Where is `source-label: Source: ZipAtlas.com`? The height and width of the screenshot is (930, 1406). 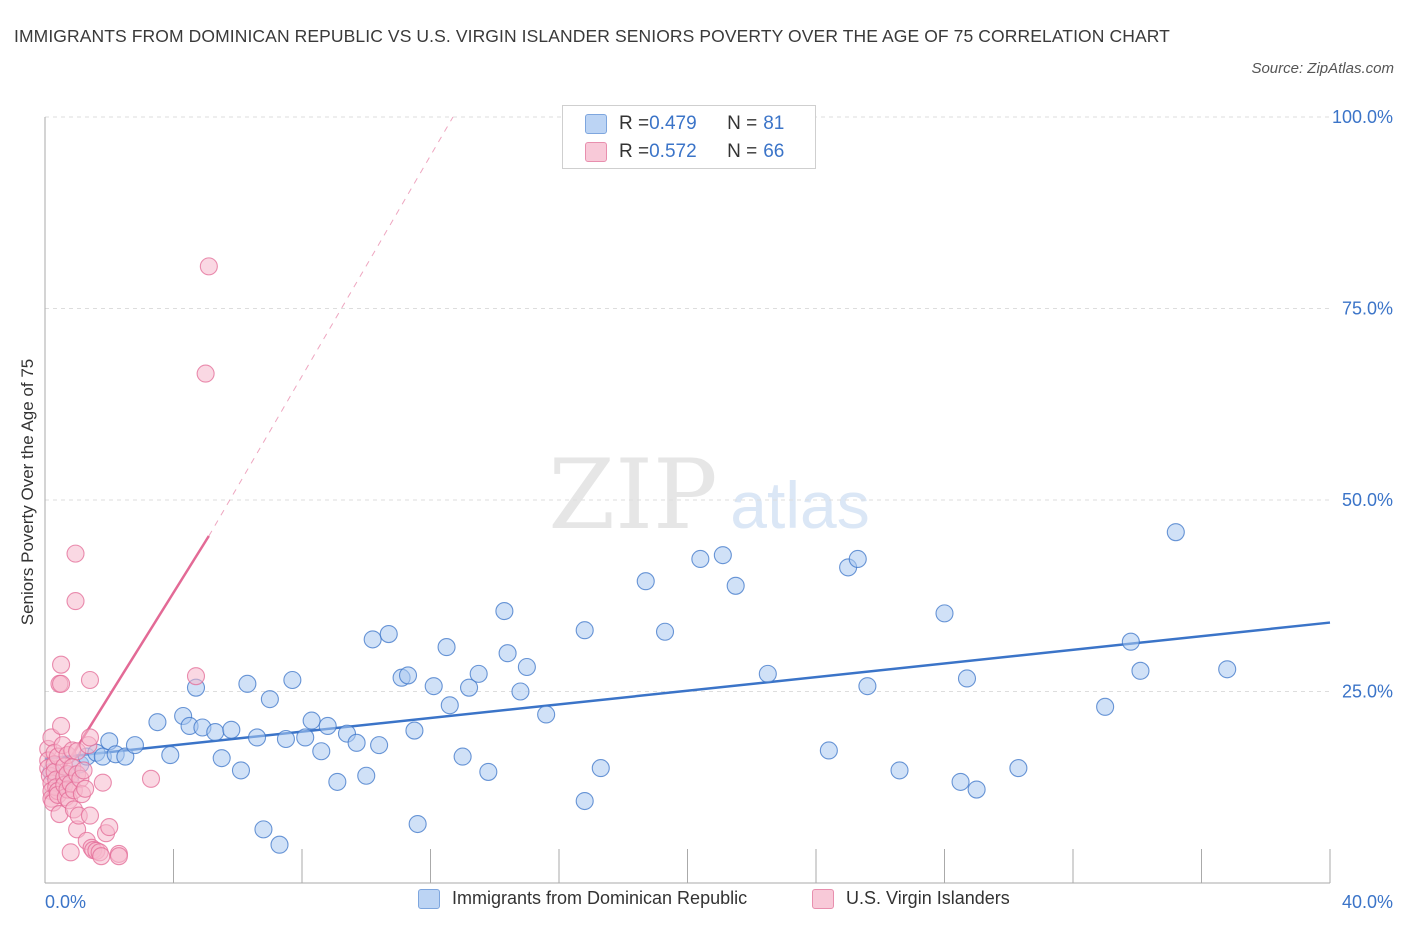
source-label: Source: ZipAtlas.com is located at coordinates (1322, 68).